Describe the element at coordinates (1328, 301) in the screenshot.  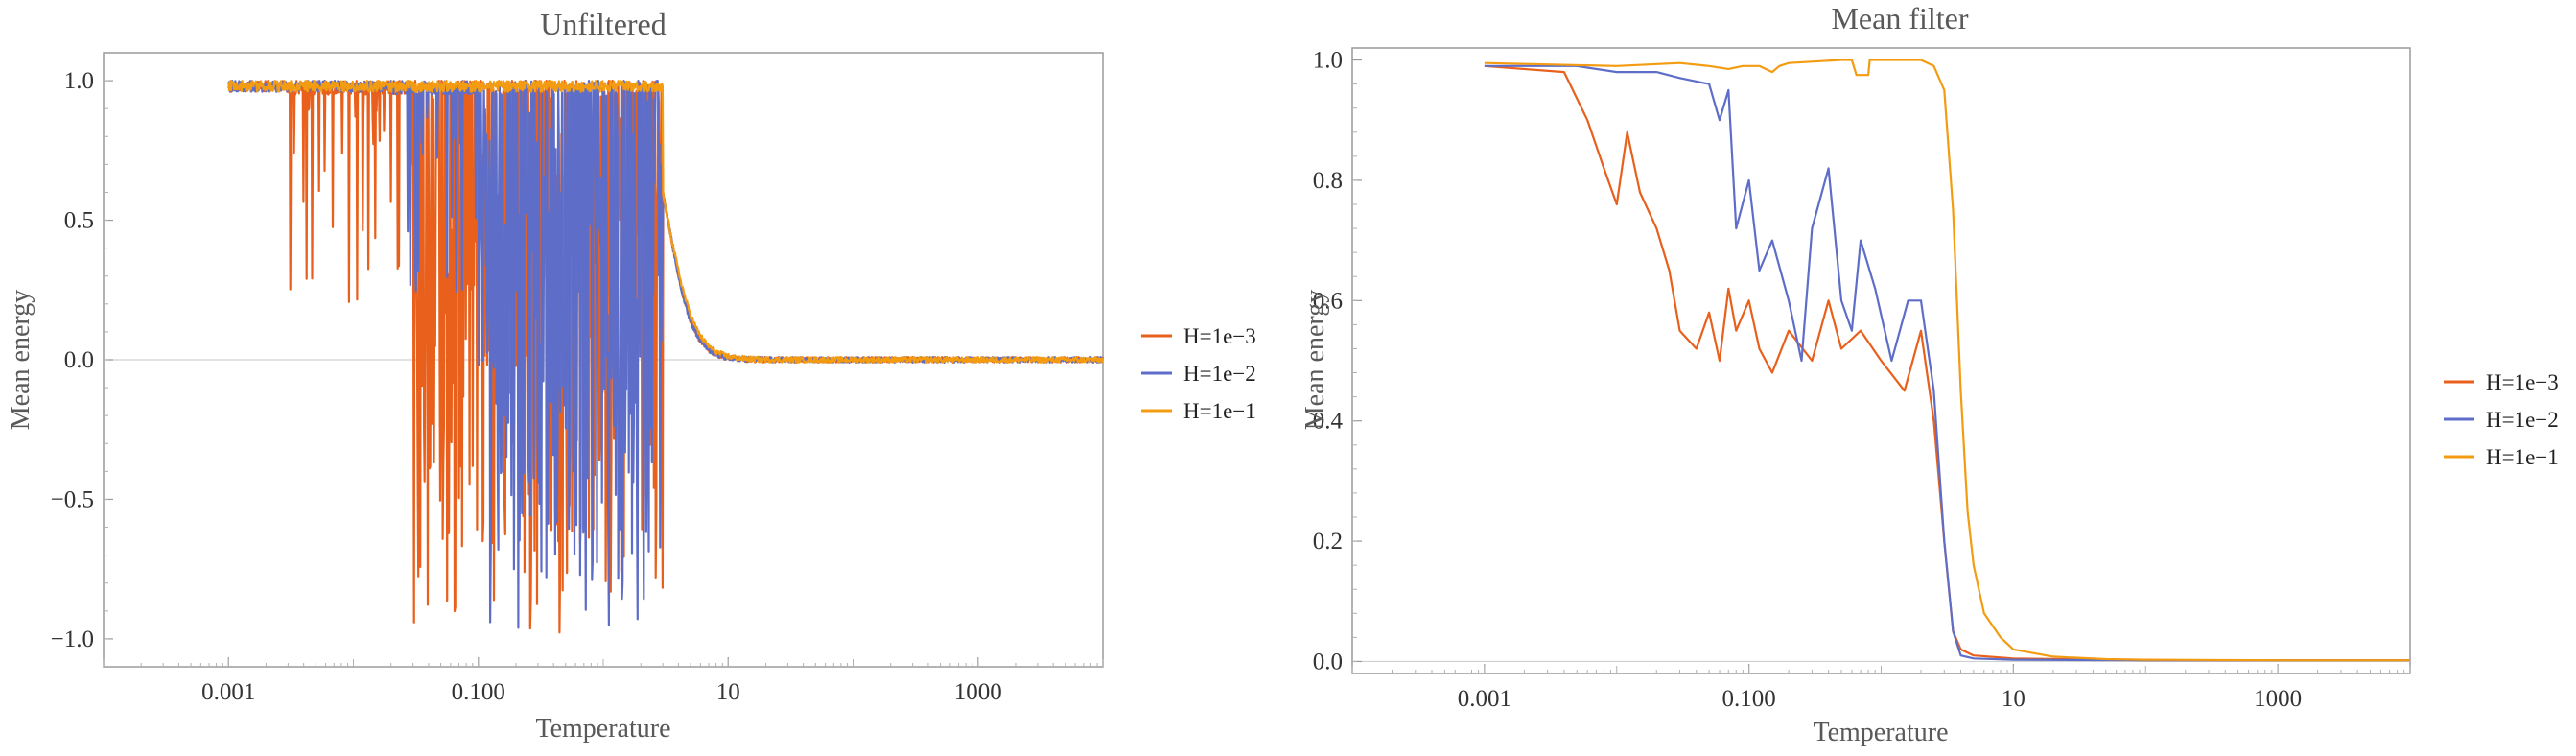
I see `y-tick-label: 0.6` at that location.